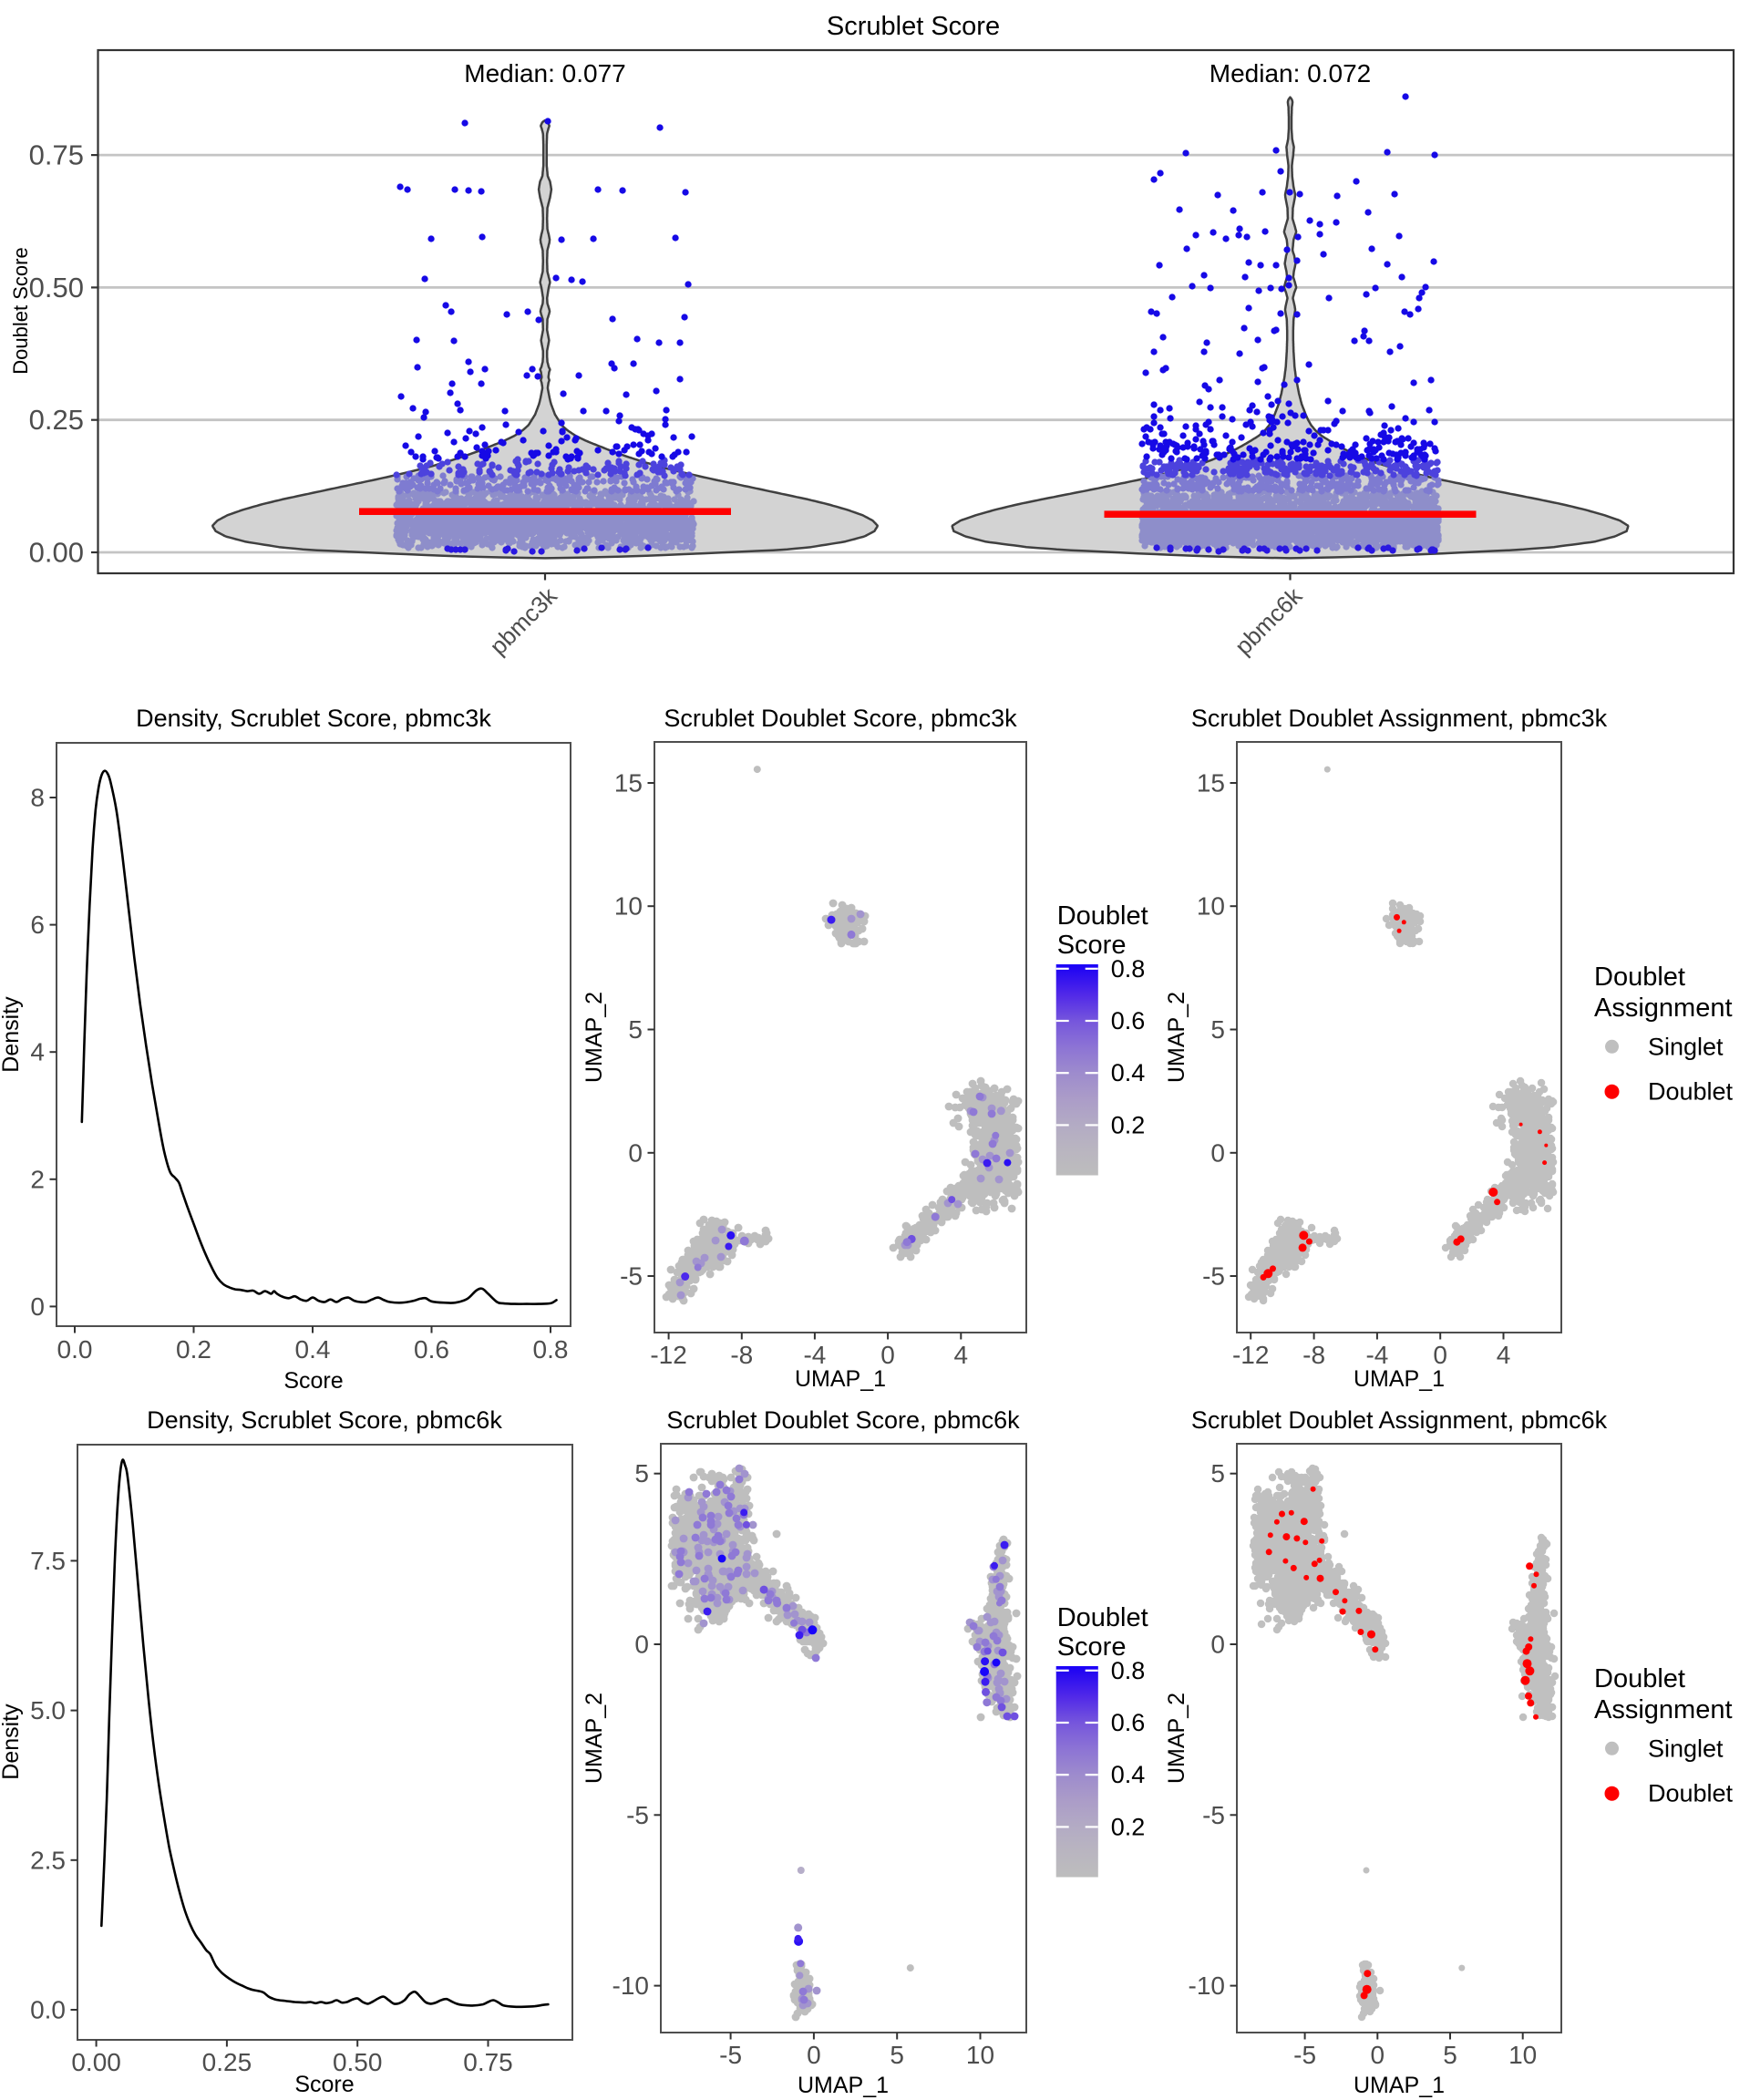  Describe the element at coordinates (38, 798) in the screenshot. I see `svg-text: 8` at that location.